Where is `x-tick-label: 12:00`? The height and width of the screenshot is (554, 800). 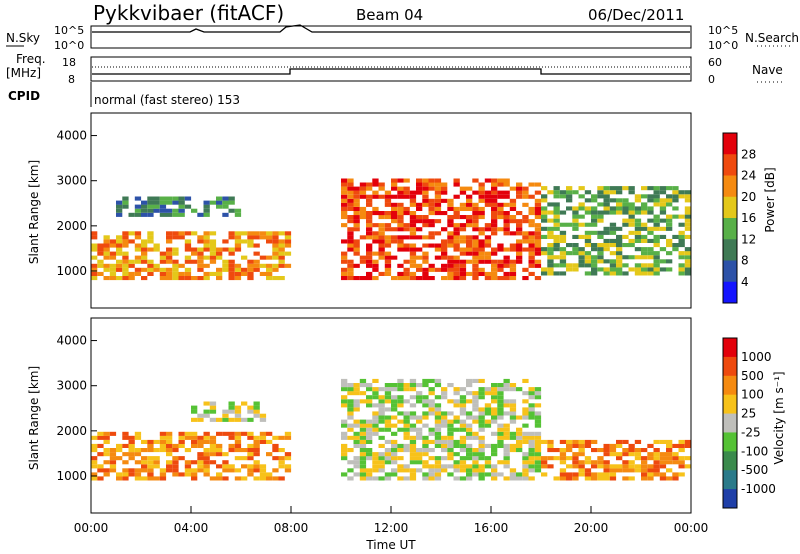 x-tick-label: 12:00 is located at coordinates (391, 528).